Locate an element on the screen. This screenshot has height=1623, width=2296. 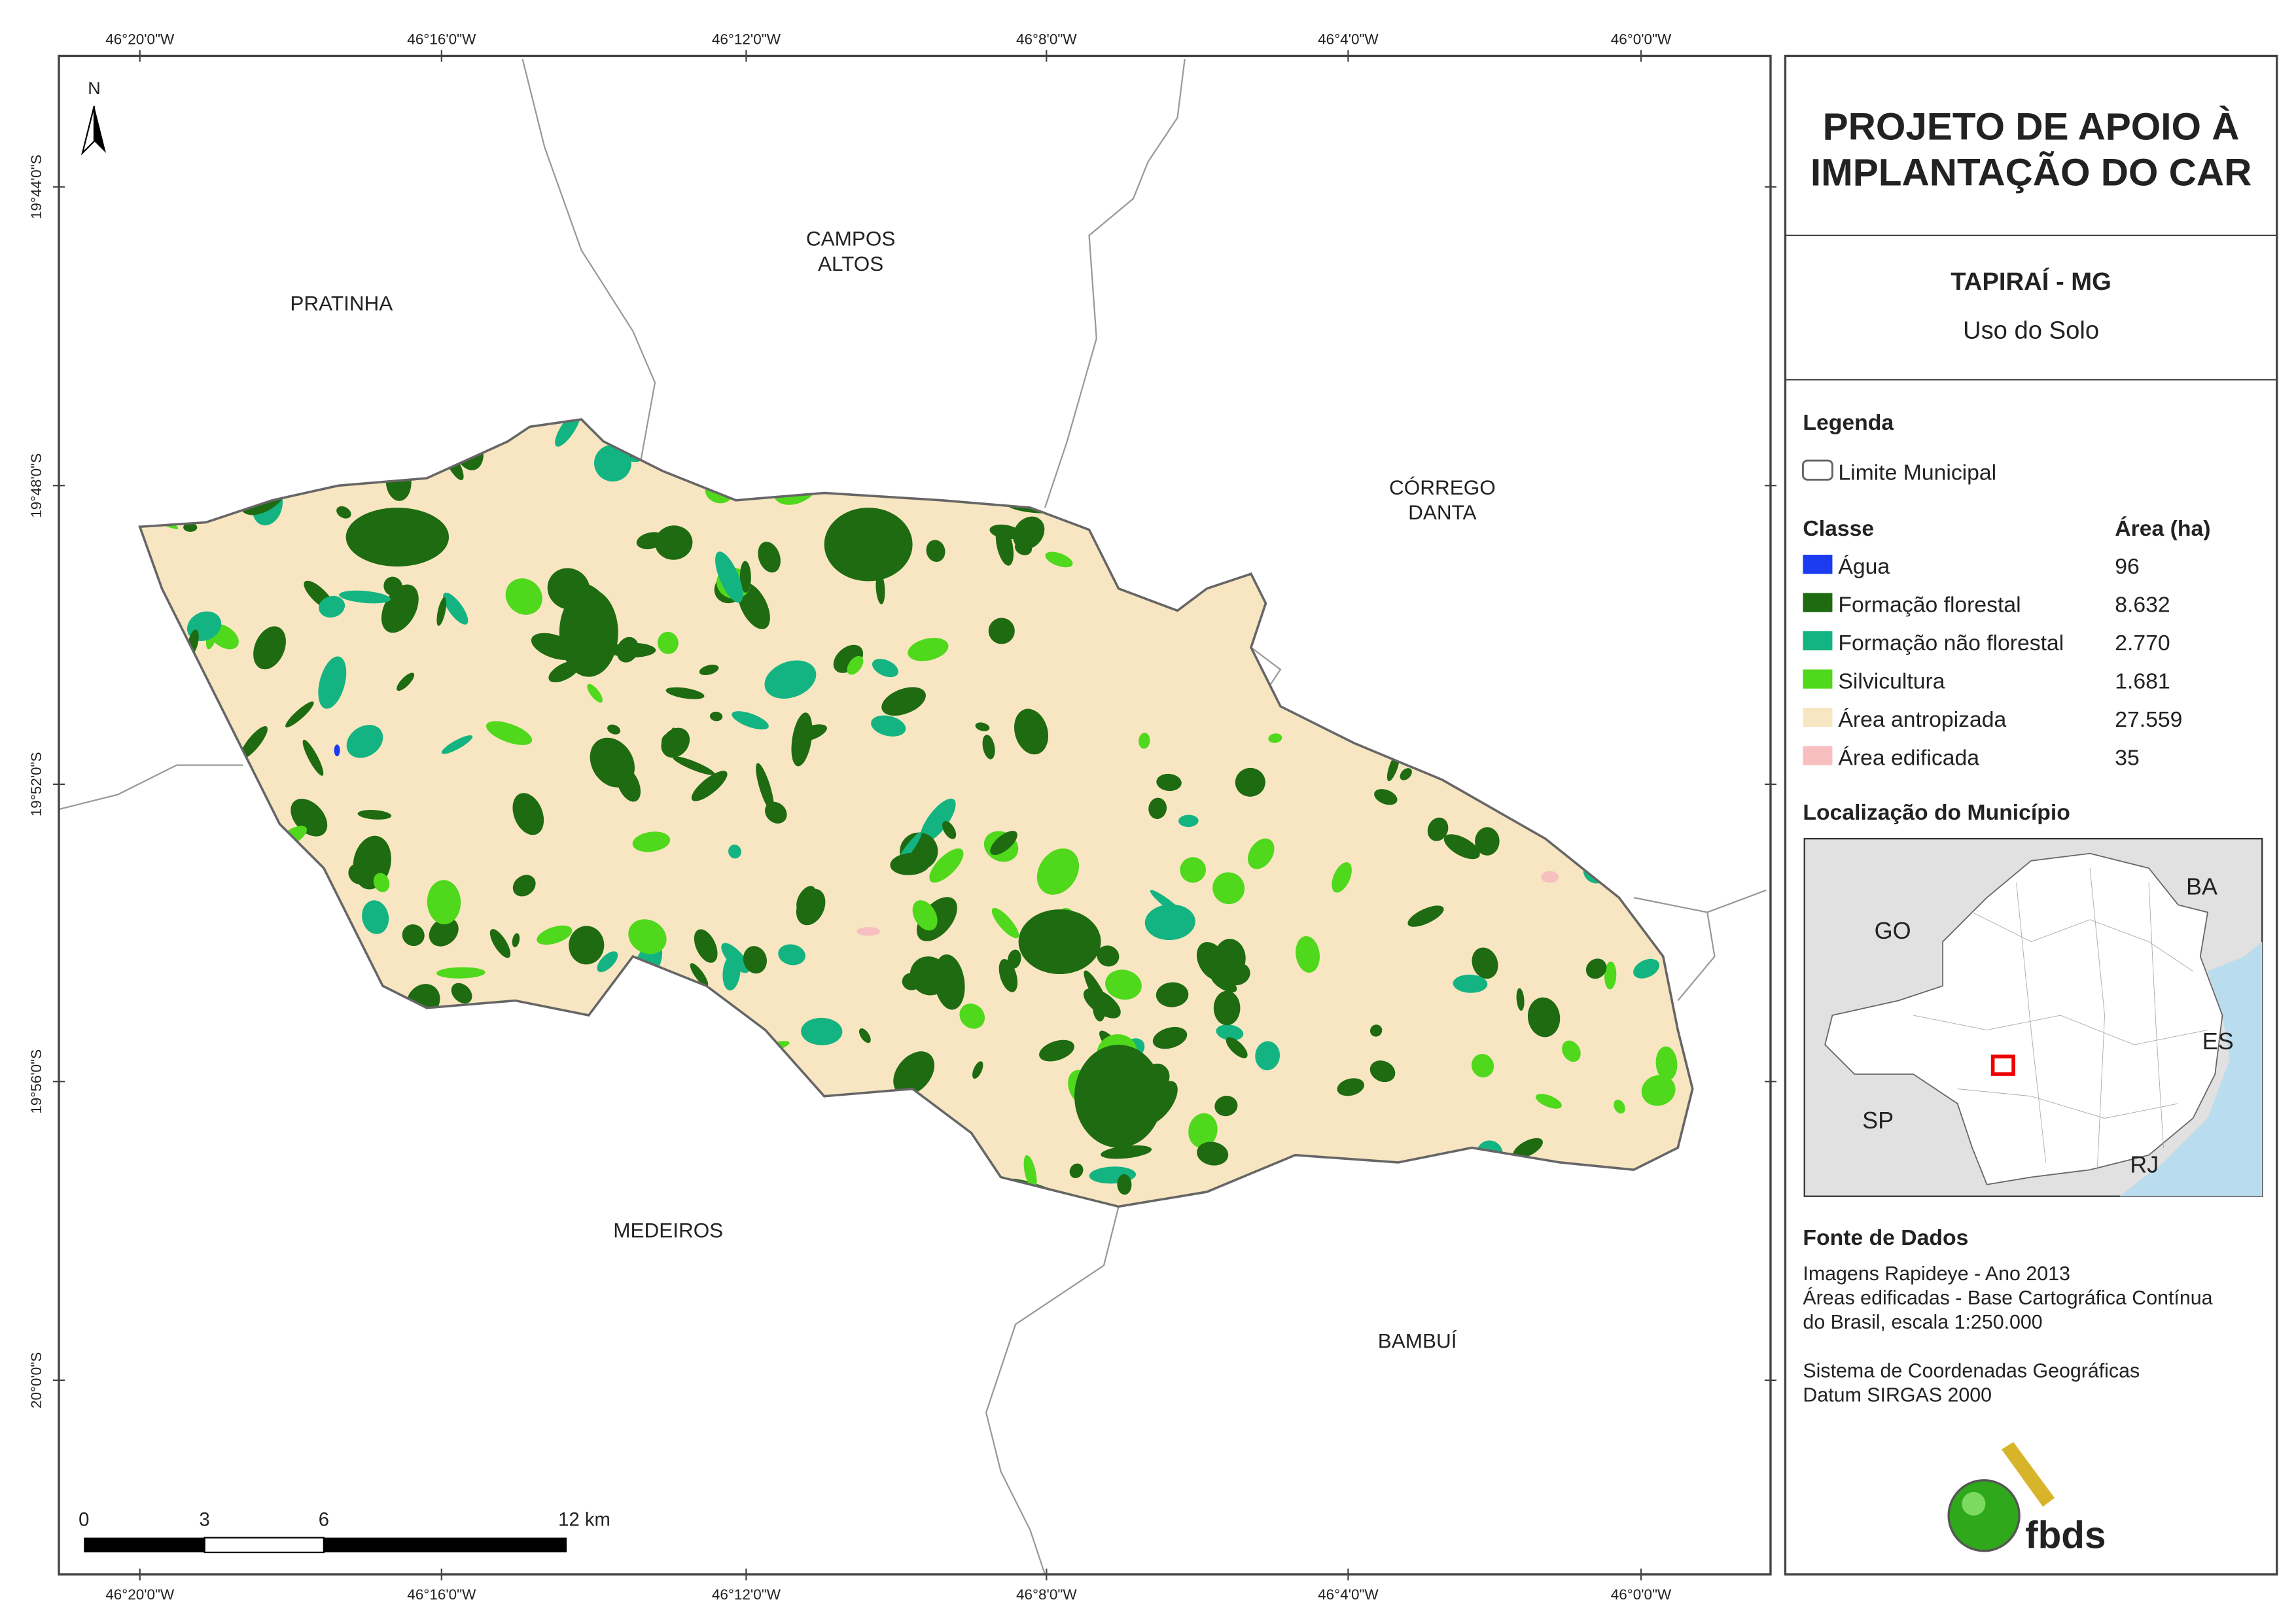
latitude-label: 19°44'0"S is located at coordinates (36, 187).